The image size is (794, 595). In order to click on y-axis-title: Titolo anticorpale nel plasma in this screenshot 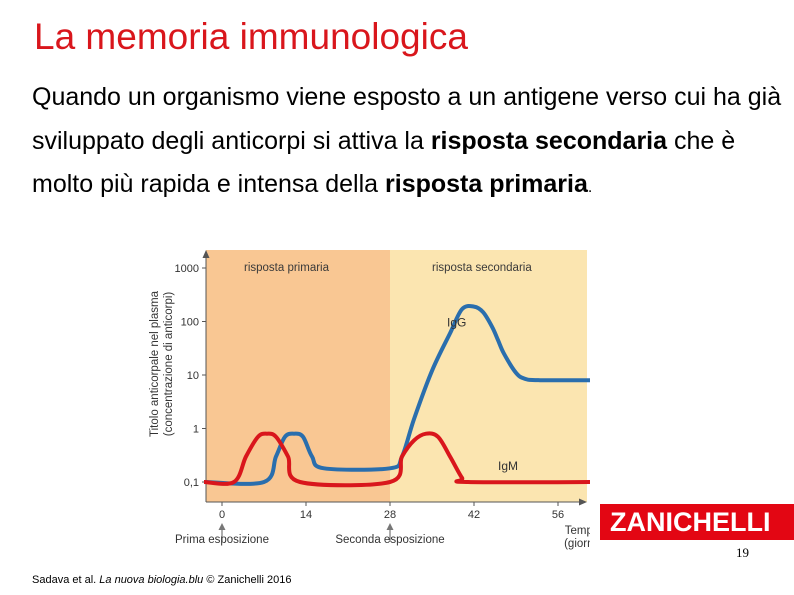, I will do `click(155, 363)`.